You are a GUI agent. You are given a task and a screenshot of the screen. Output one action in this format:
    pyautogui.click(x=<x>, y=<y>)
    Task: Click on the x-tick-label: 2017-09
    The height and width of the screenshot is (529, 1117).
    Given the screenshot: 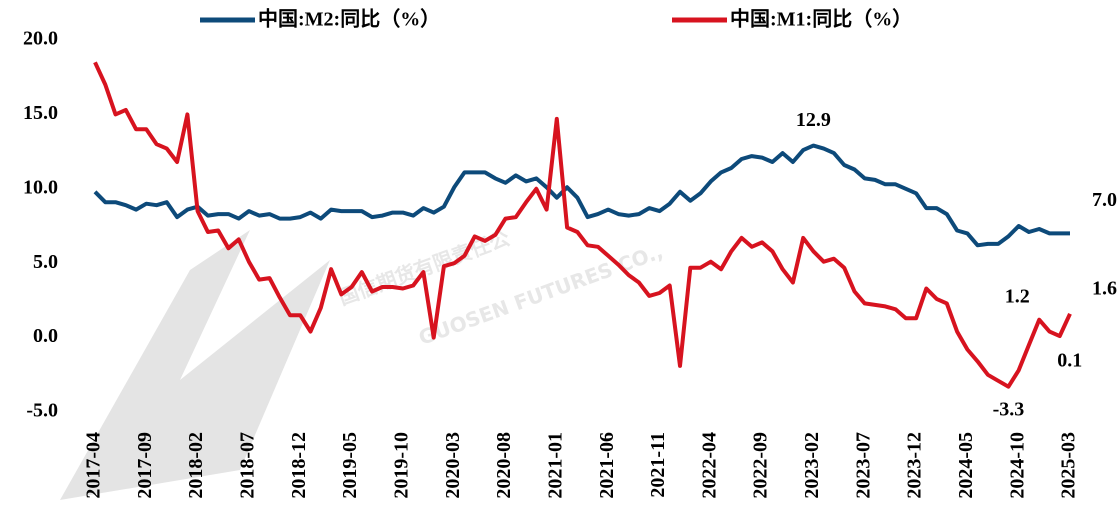 What is the action you would take?
    pyautogui.click(x=145, y=465)
    